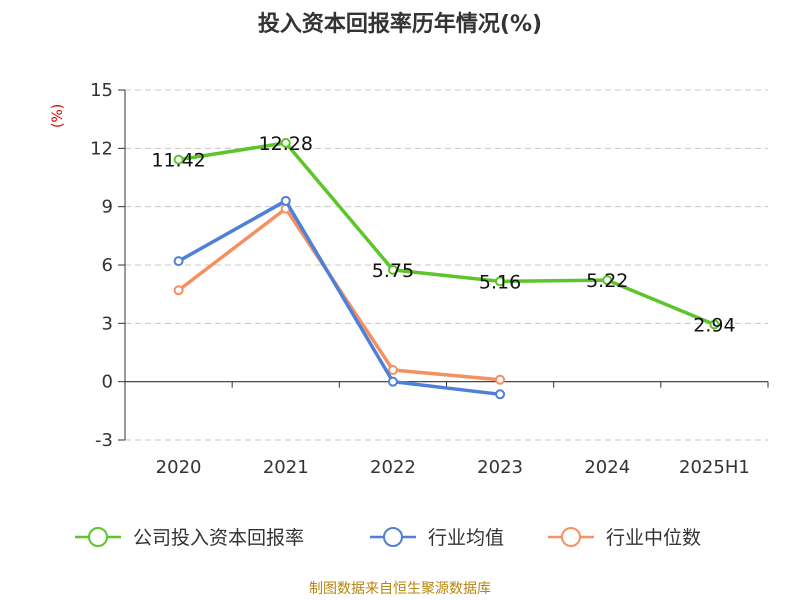  I want to click on y-tick-label: -3, so click(104, 440).